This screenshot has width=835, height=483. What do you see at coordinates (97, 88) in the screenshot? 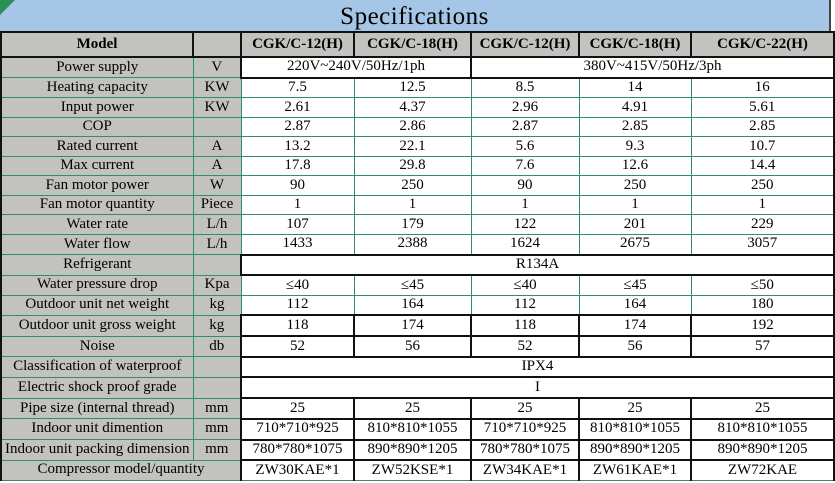
I see `row-label: Heating capacity` at bounding box center [97, 88].